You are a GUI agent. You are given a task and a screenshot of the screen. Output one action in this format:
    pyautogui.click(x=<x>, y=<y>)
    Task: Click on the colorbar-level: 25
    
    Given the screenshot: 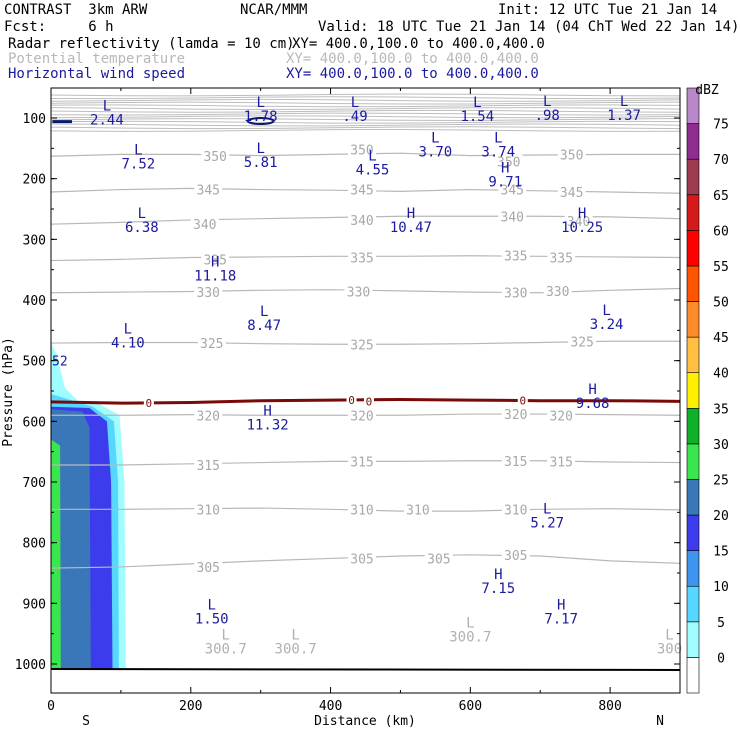 What is the action you would take?
    pyautogui.click(x=721, y=480)
    